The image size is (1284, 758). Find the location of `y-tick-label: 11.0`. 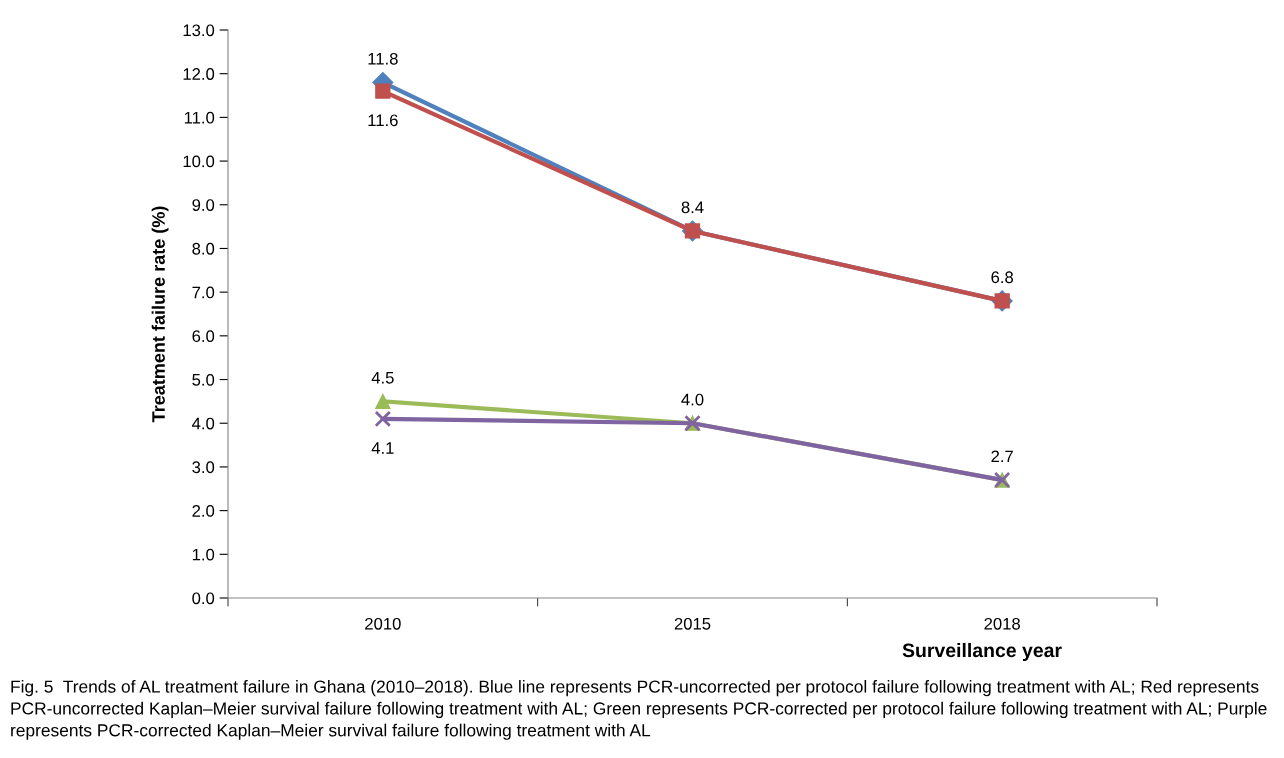

y-tick-label: 11.0 is located at coordinates (199, 117).